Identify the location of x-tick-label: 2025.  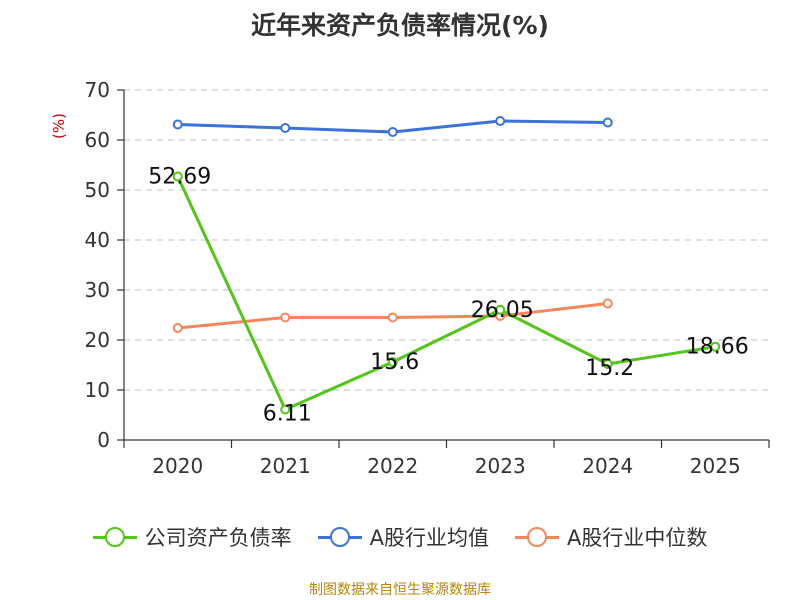
(715, 466).